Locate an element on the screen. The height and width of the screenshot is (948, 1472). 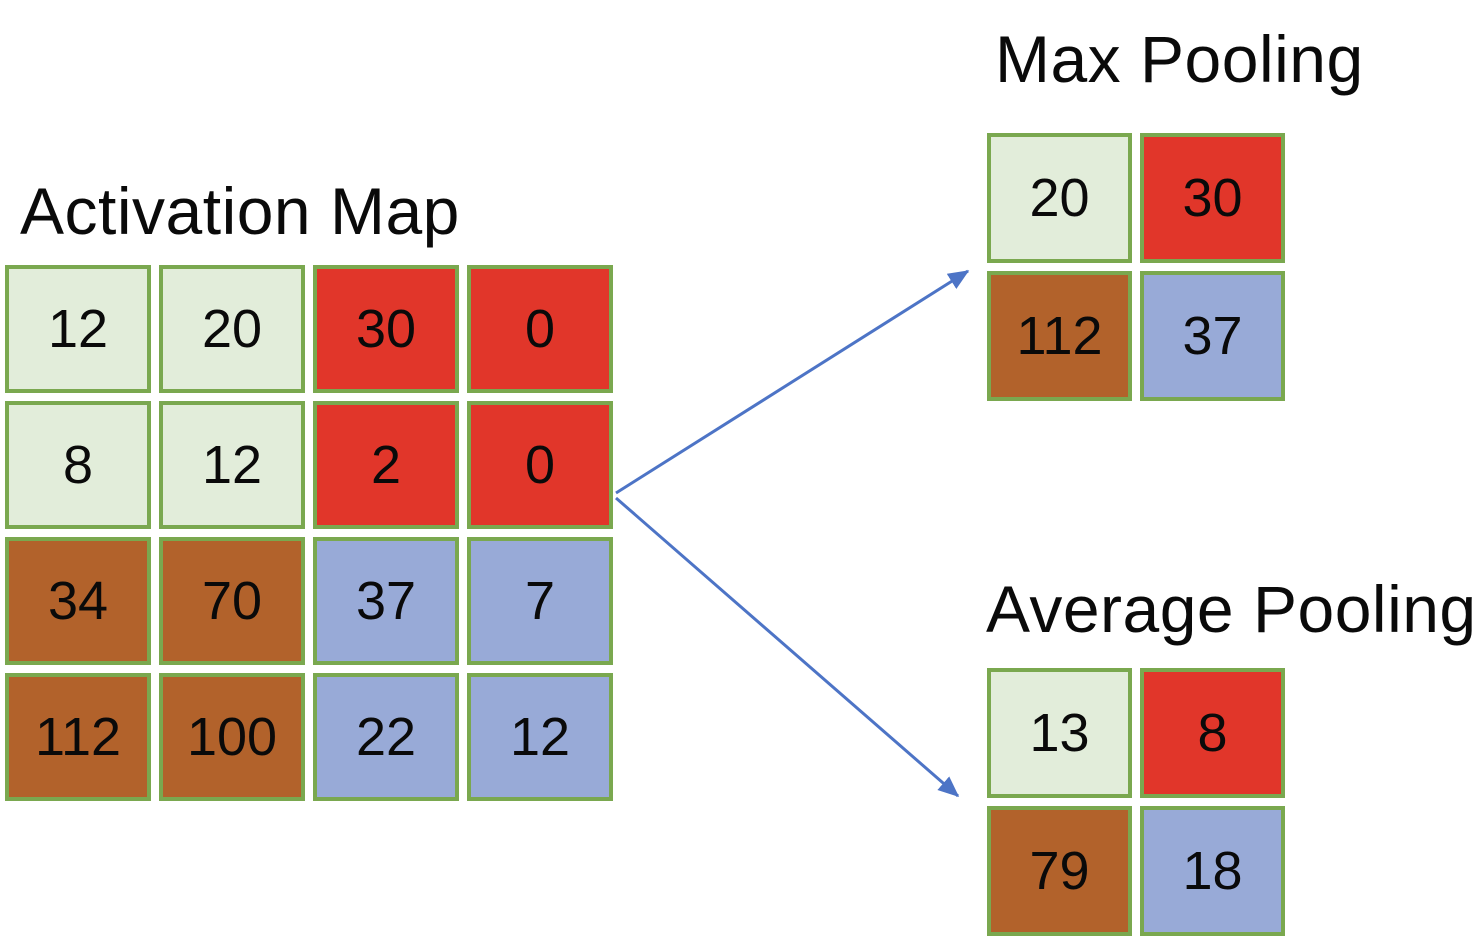
average-pooling-cell-r2c1: 79 is located at coordinates (1059, 871).